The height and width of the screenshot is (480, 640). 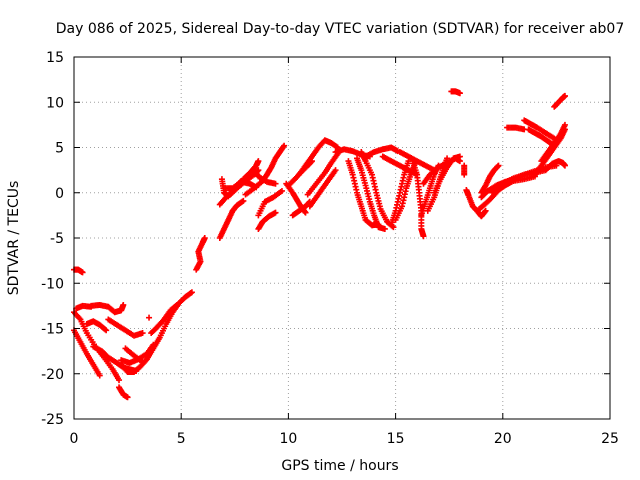 What do you see at coordinates (447, 174) in the screenshot?
I see `series-arc-ar` at bounding box center [447, 174].